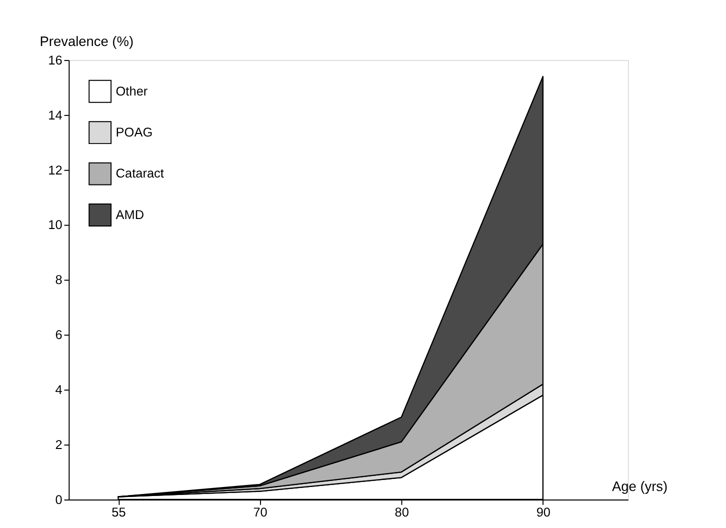 This screenshot has width=726, height=528. What do you see at coordinates (260, 512) in the screenshot?
I see `x-tick-label: 70` at bounding box center [260, 512].